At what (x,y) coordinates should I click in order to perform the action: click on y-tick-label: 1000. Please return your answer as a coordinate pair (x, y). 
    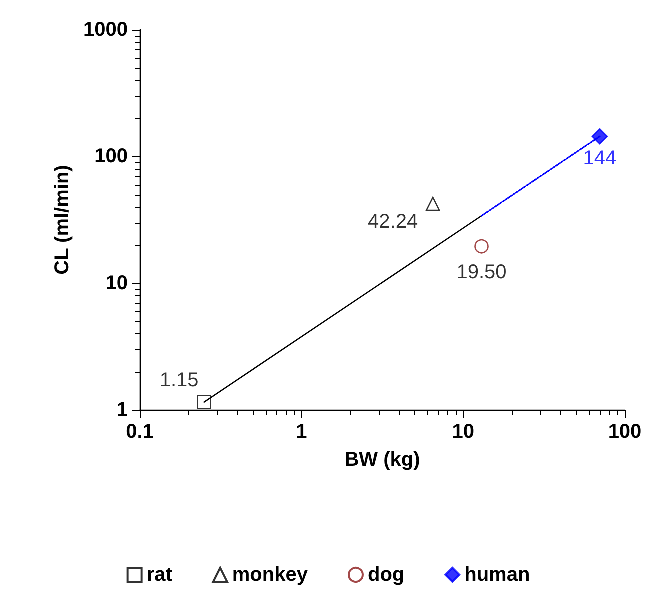
    Looking at the image, I should click on (106, 30).